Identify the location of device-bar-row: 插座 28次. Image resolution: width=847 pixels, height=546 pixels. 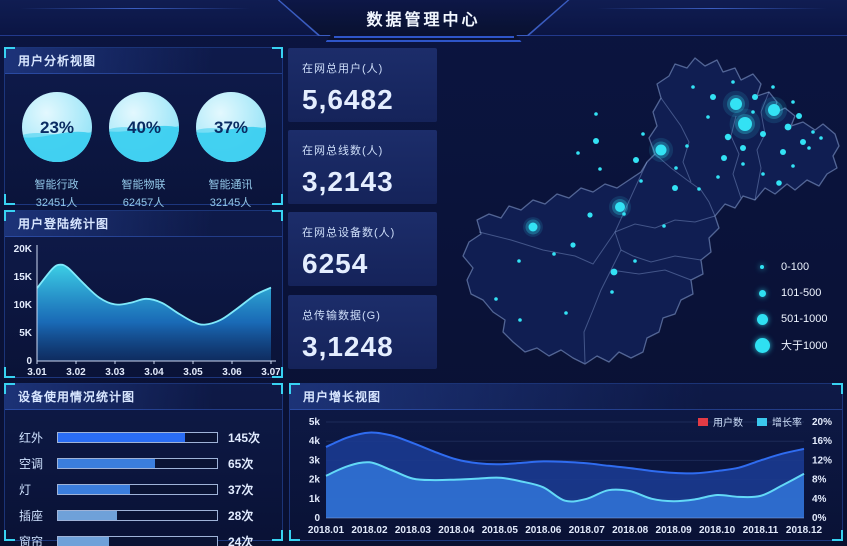
(143, 515).